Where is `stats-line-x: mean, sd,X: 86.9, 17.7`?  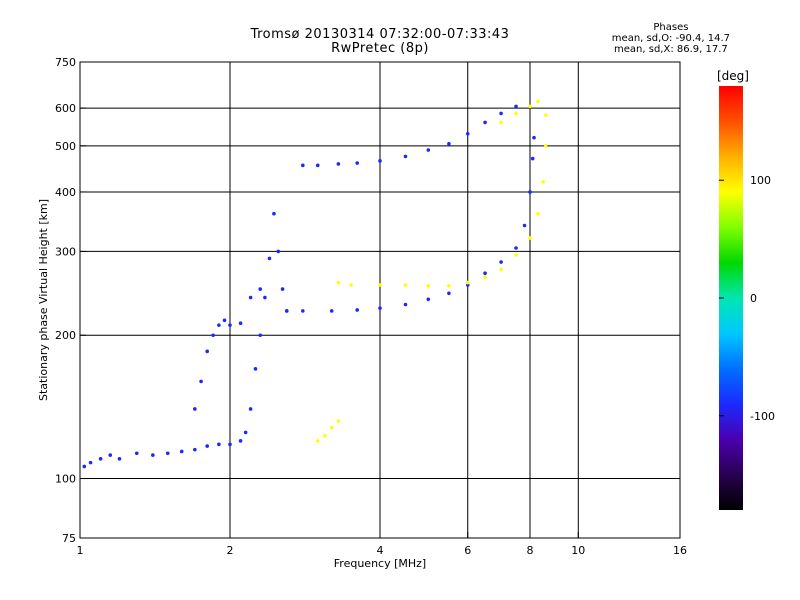
stats-line-x: mean, sd,X: 86.9, 17.7 is located at coordinates (671, 49).